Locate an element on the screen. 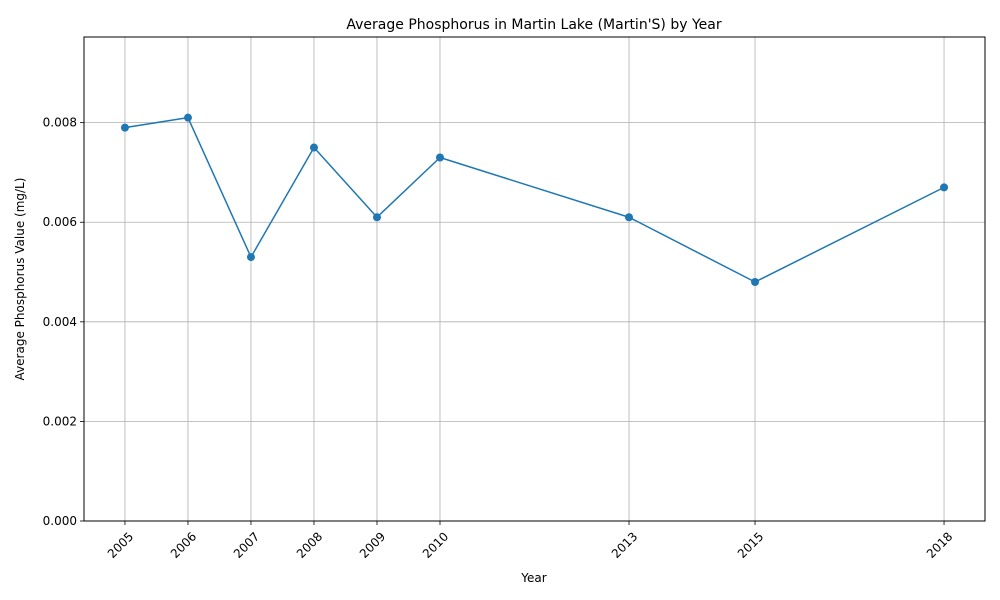  x-axis-label: Year is located at coordinates (533, 578).